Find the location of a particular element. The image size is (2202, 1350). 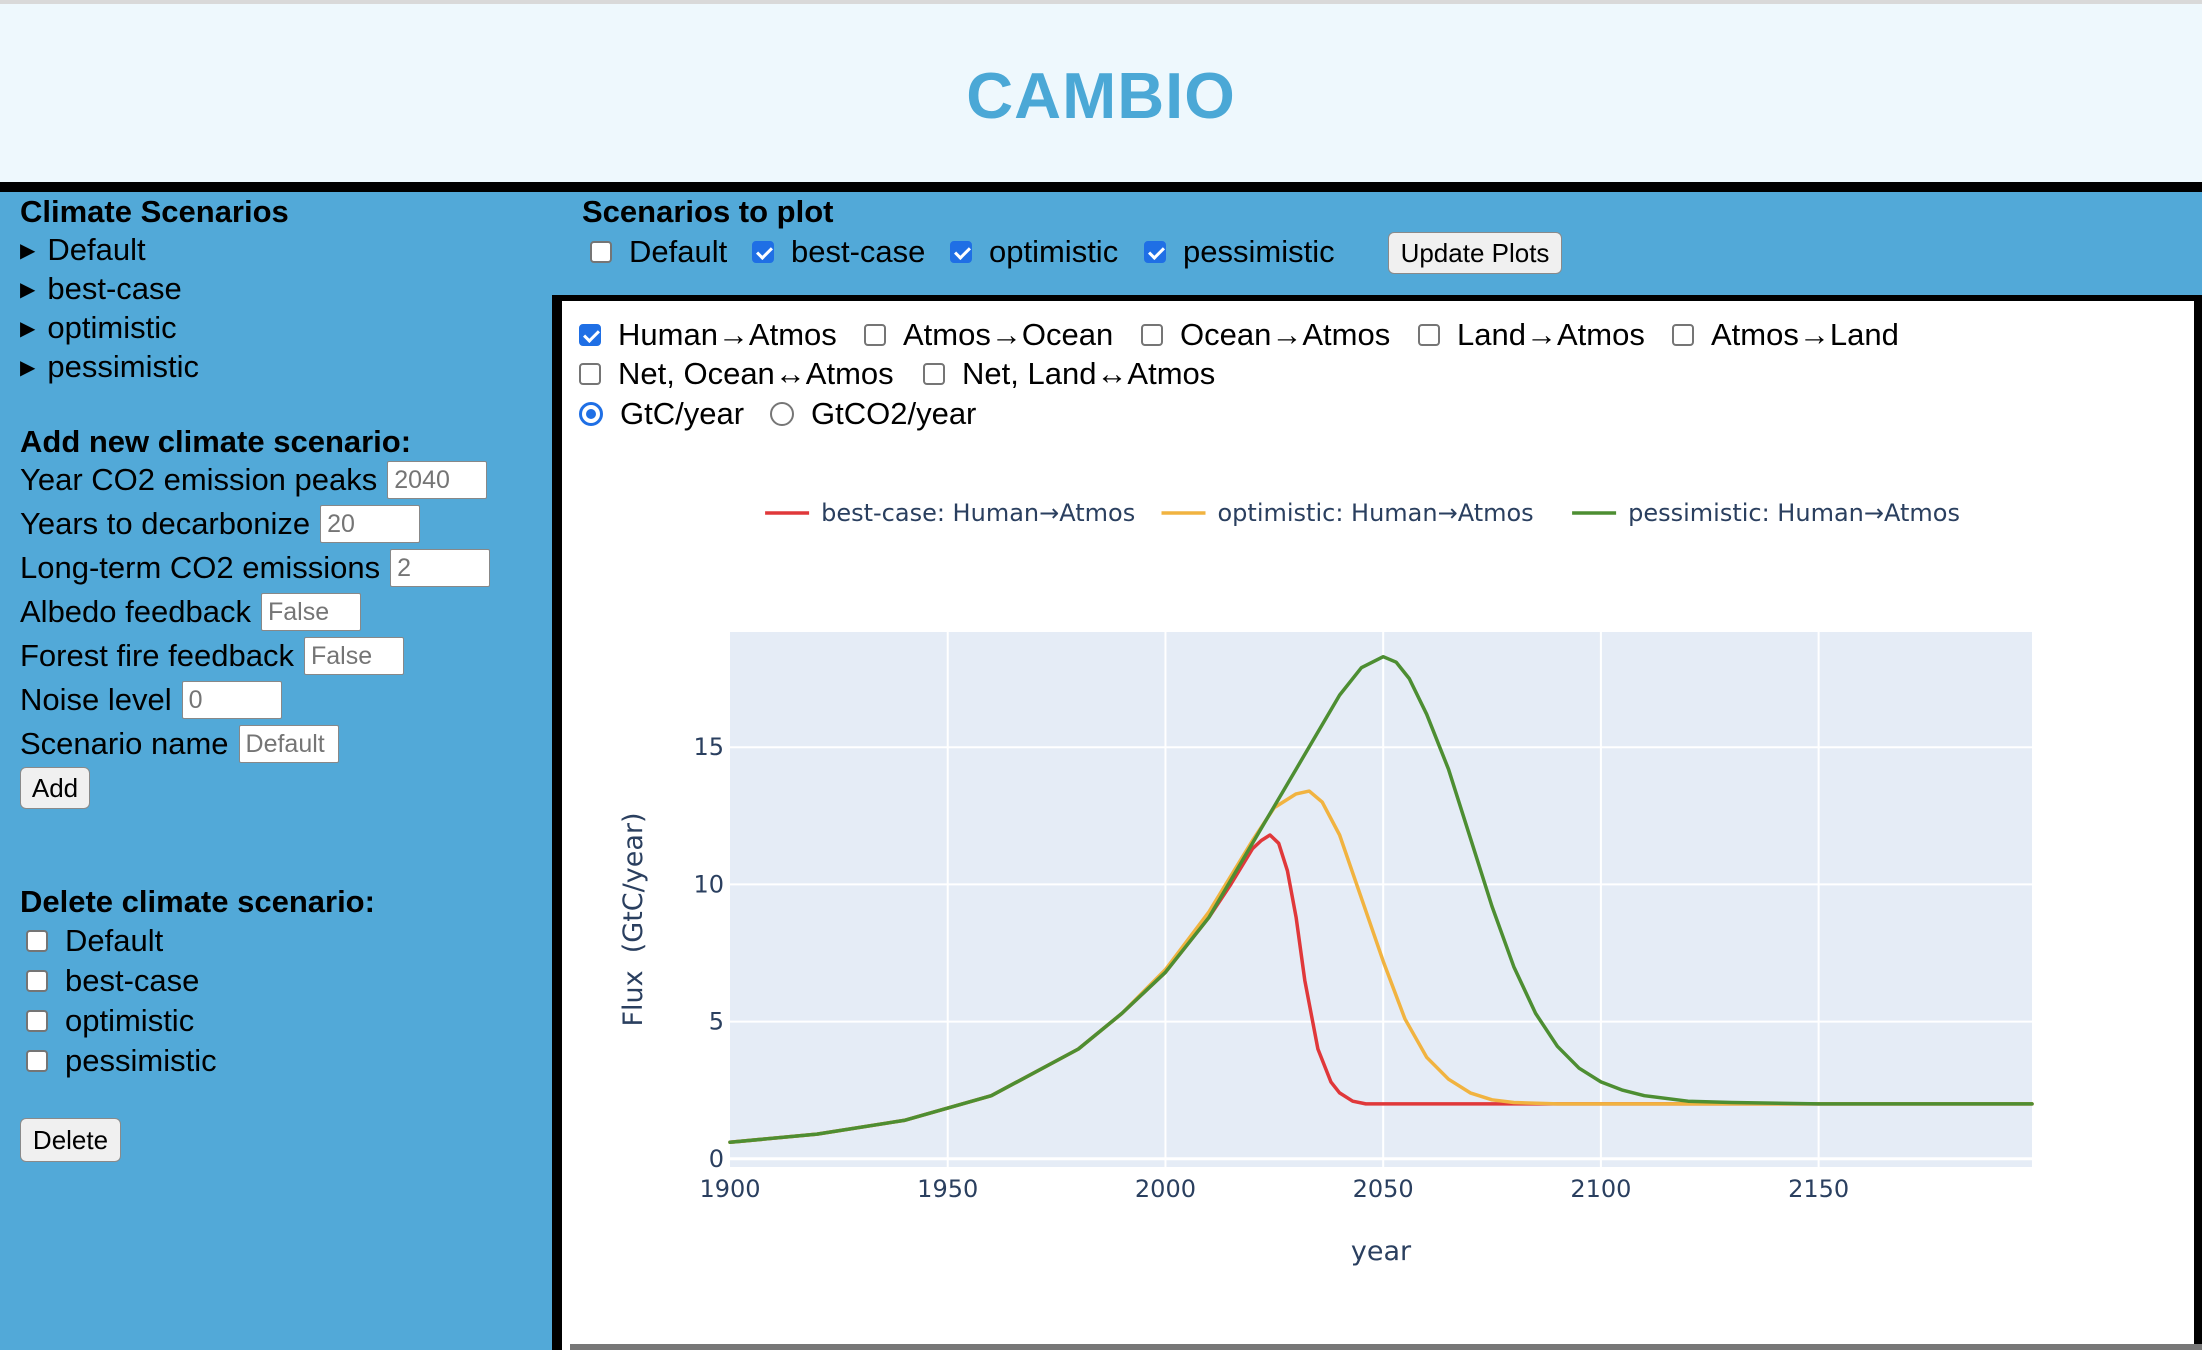

long-term-emissions-input is located at coordinates (440, 568).